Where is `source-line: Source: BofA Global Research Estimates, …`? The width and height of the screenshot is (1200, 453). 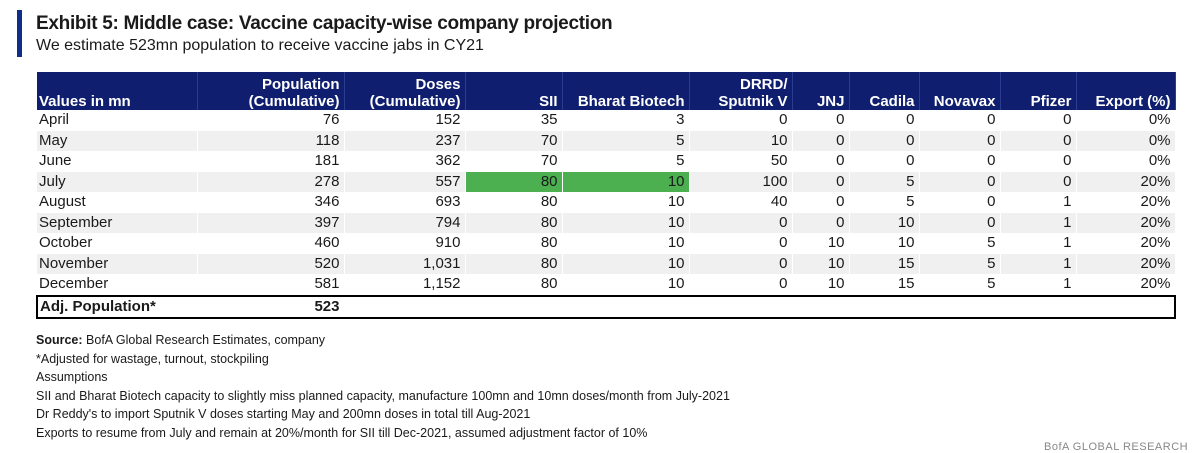 source-line: Source: BofA Global Research Estimates, … is located at coordinates (383, 340).